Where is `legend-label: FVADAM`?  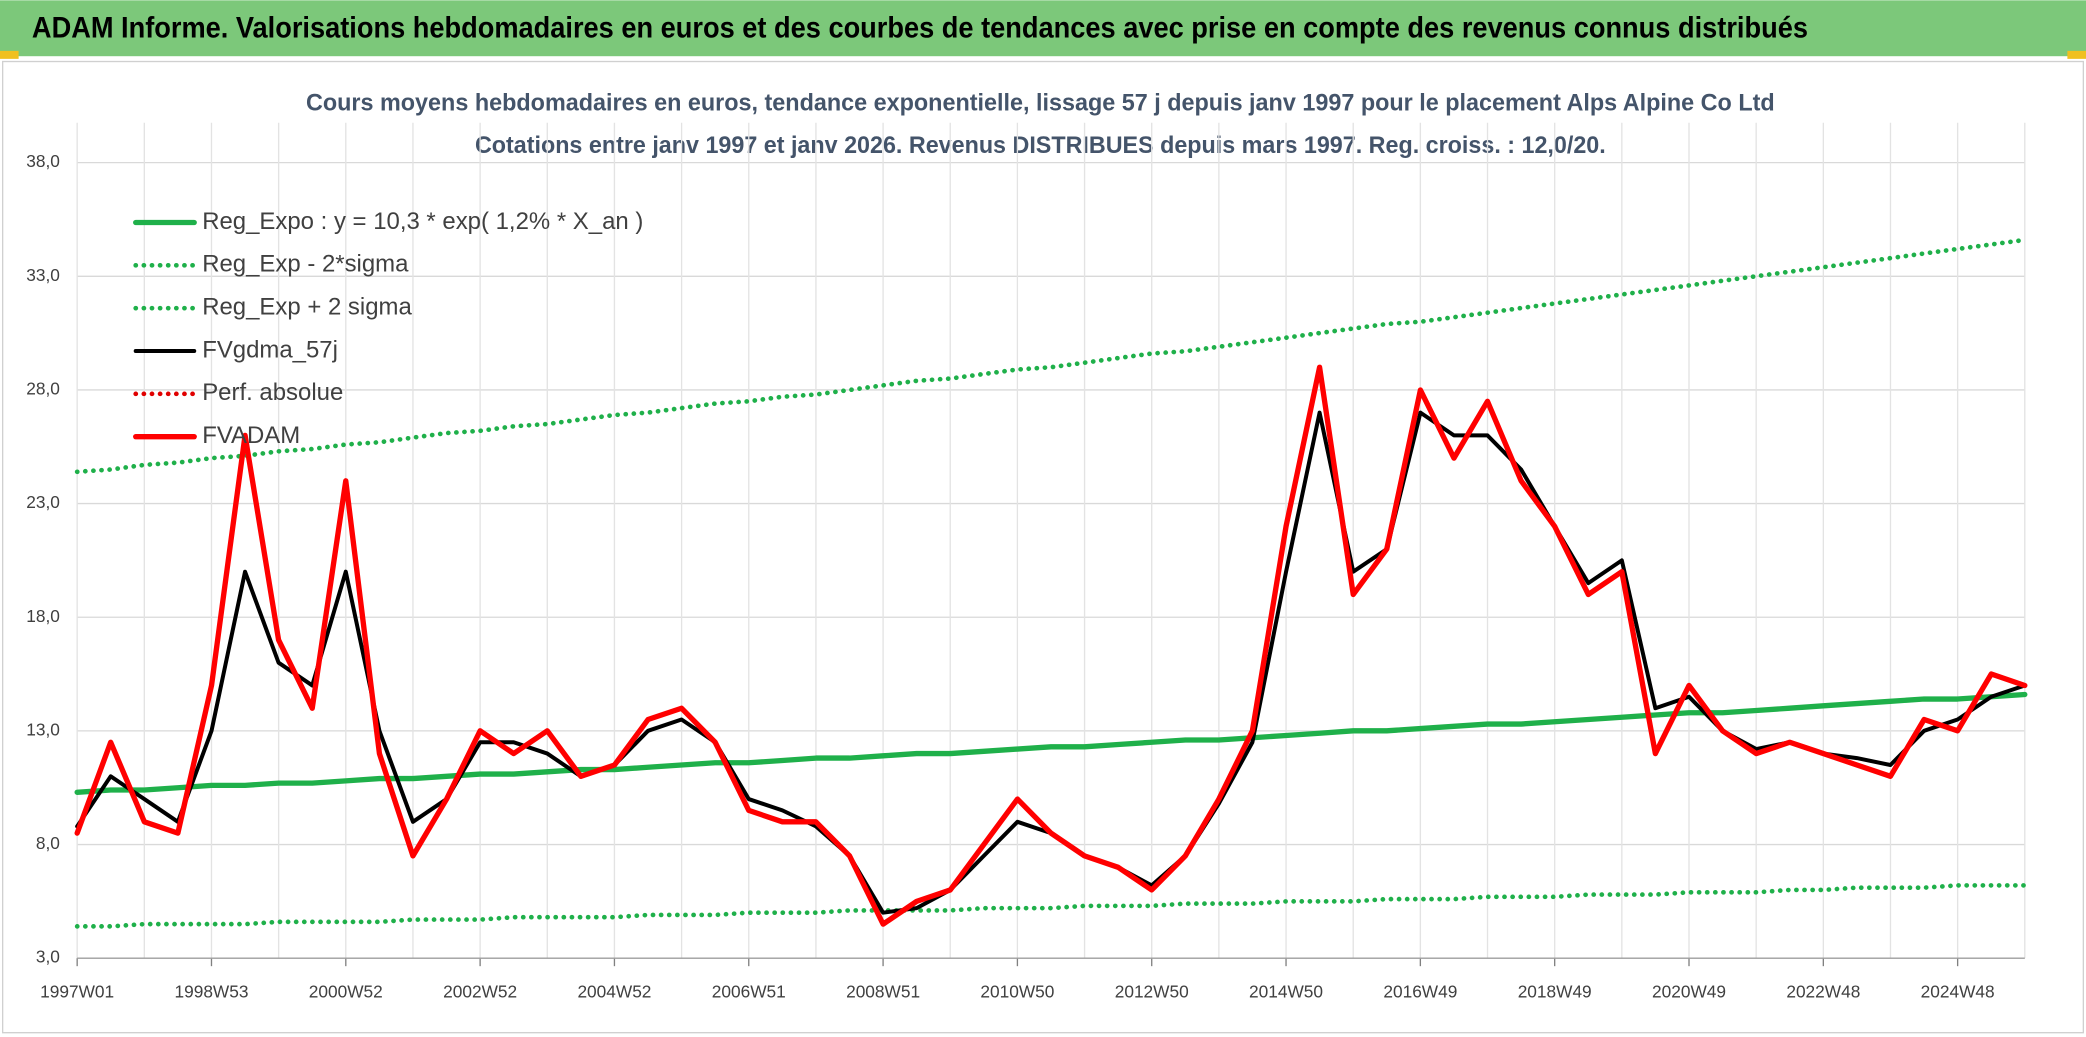
legend-label: FVADAM is located at coordinates (251, 435).